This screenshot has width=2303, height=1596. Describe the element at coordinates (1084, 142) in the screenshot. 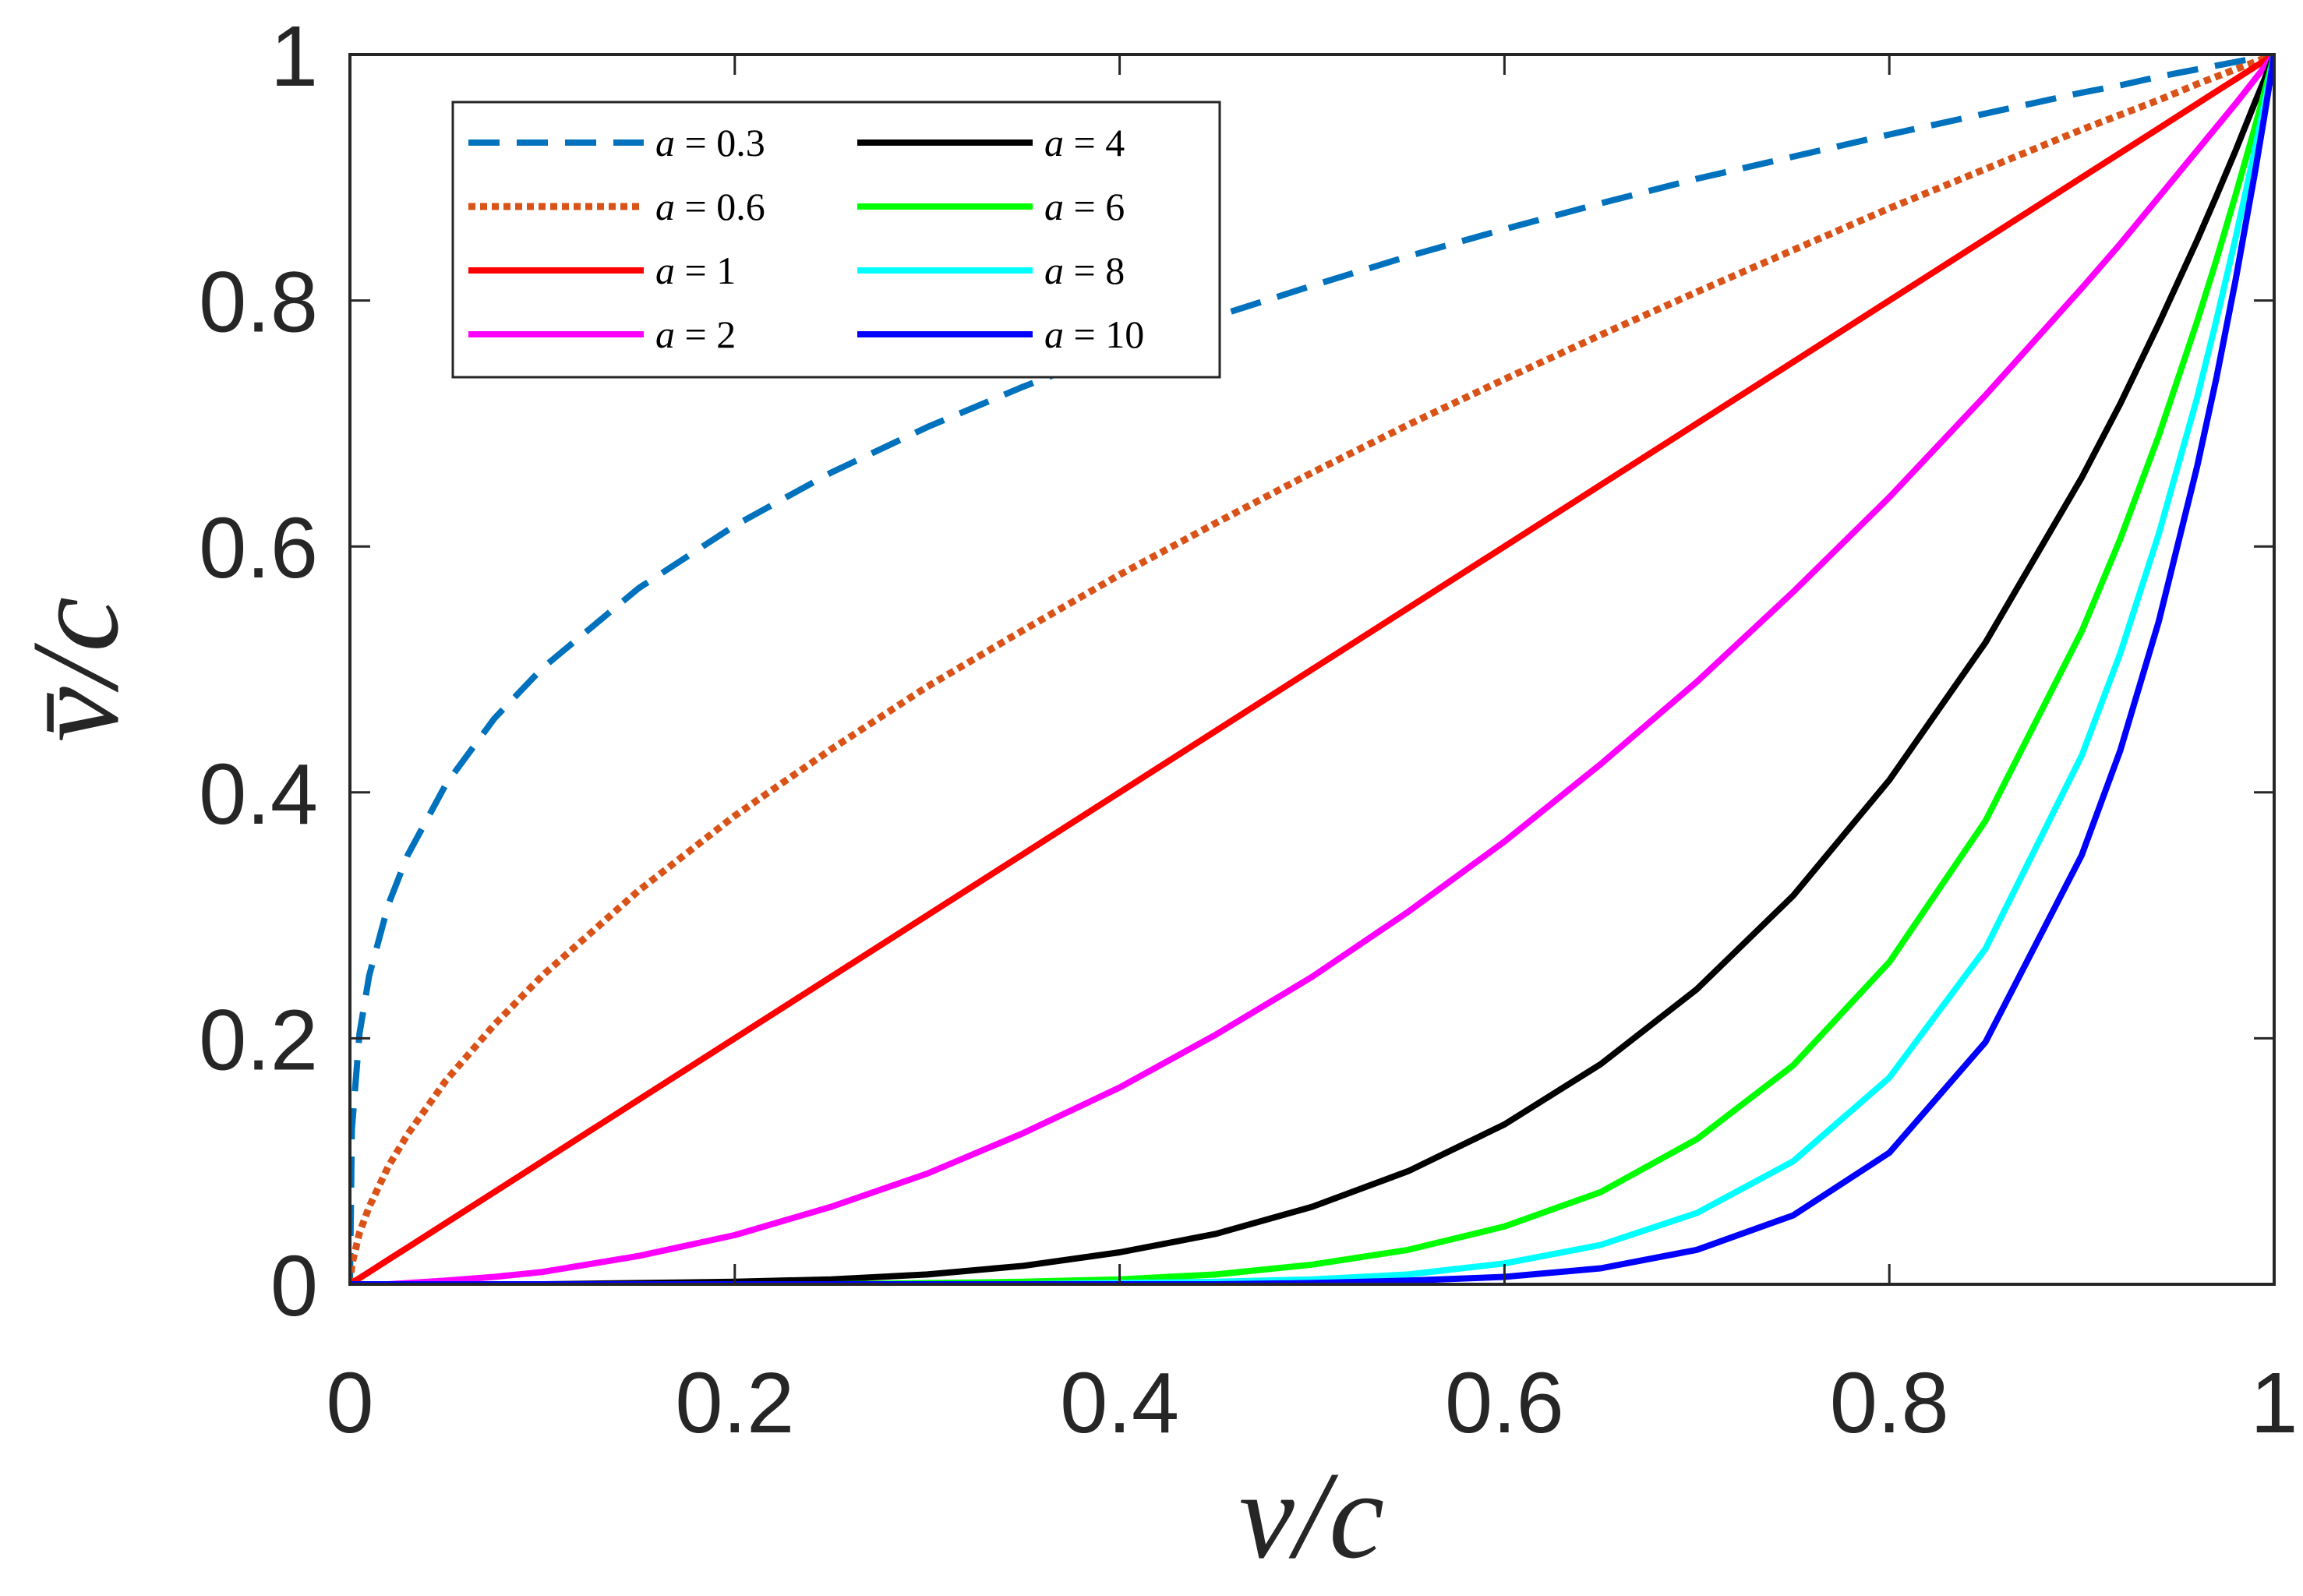

I see `legend-label-5: a = 4` at that location.